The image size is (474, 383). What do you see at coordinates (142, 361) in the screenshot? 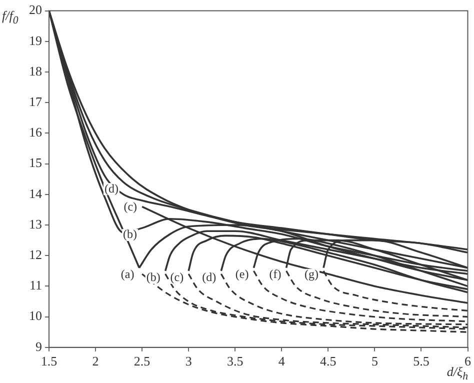
I see `x-tick-label: 2.5` at bounding box center [142, 361].